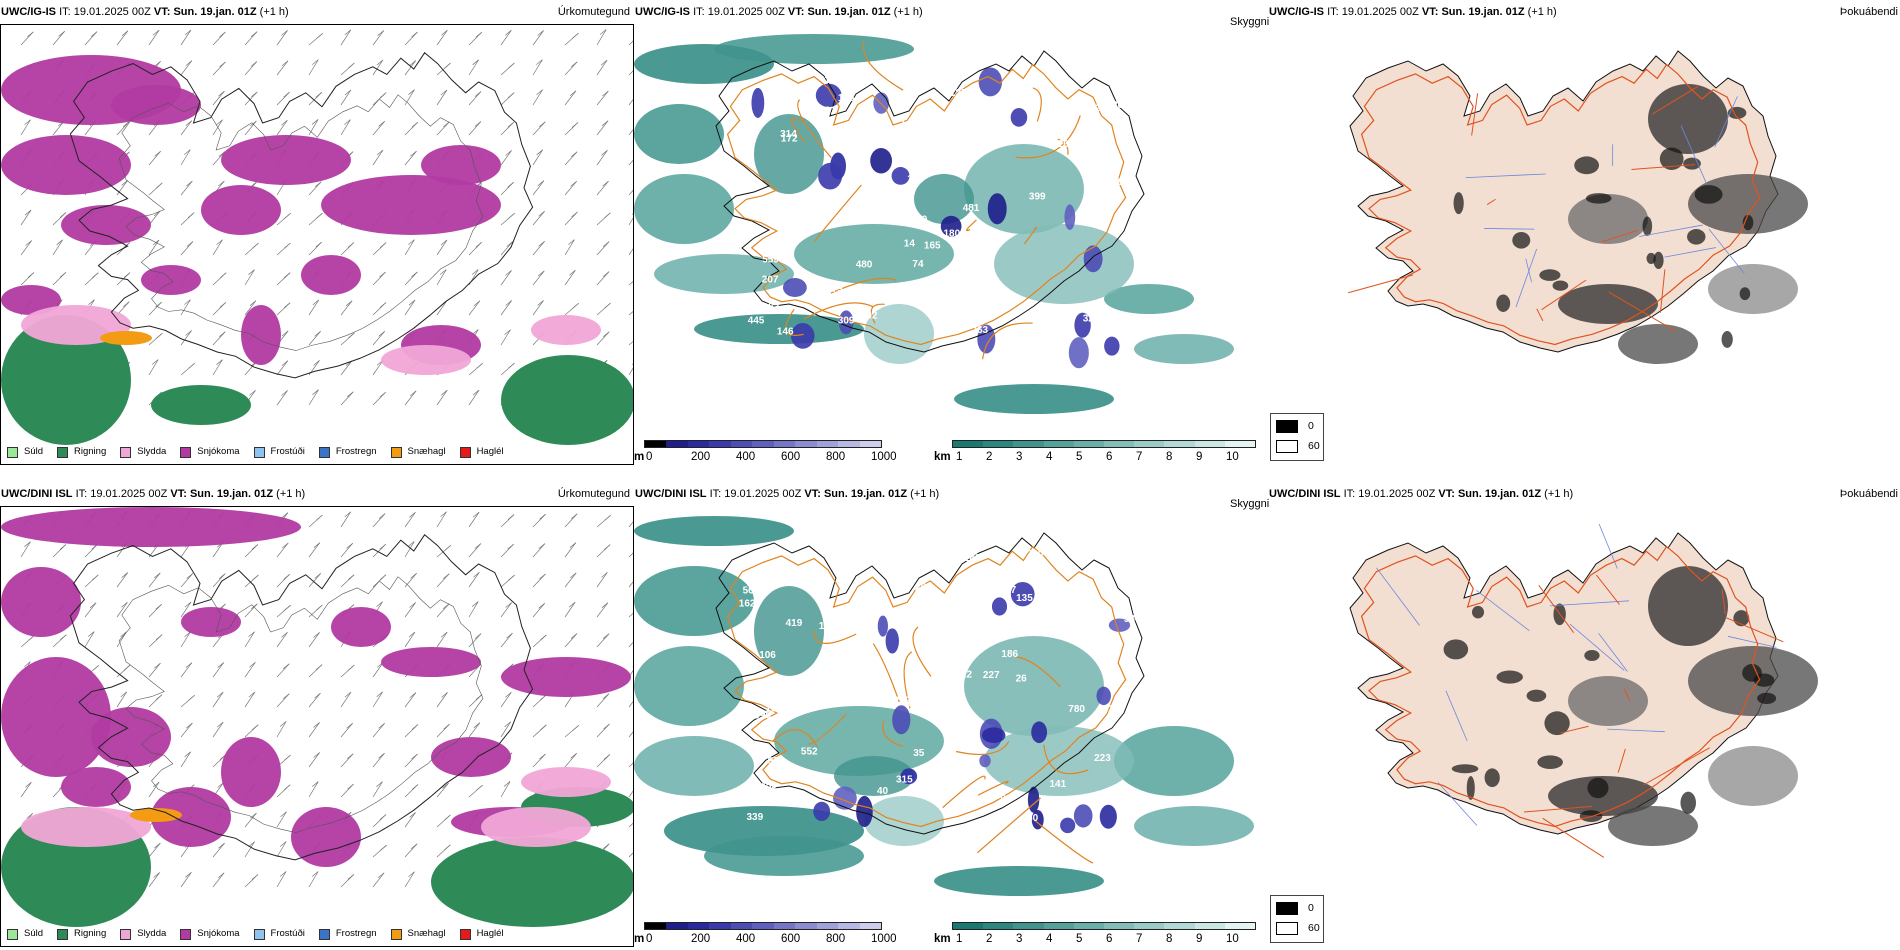 This screenshot has height=950, width=1900. What do you see at coordinates (791, 457) in the screenshot?
I see `height-tick-label: 600` at bounding box center [791, 457].